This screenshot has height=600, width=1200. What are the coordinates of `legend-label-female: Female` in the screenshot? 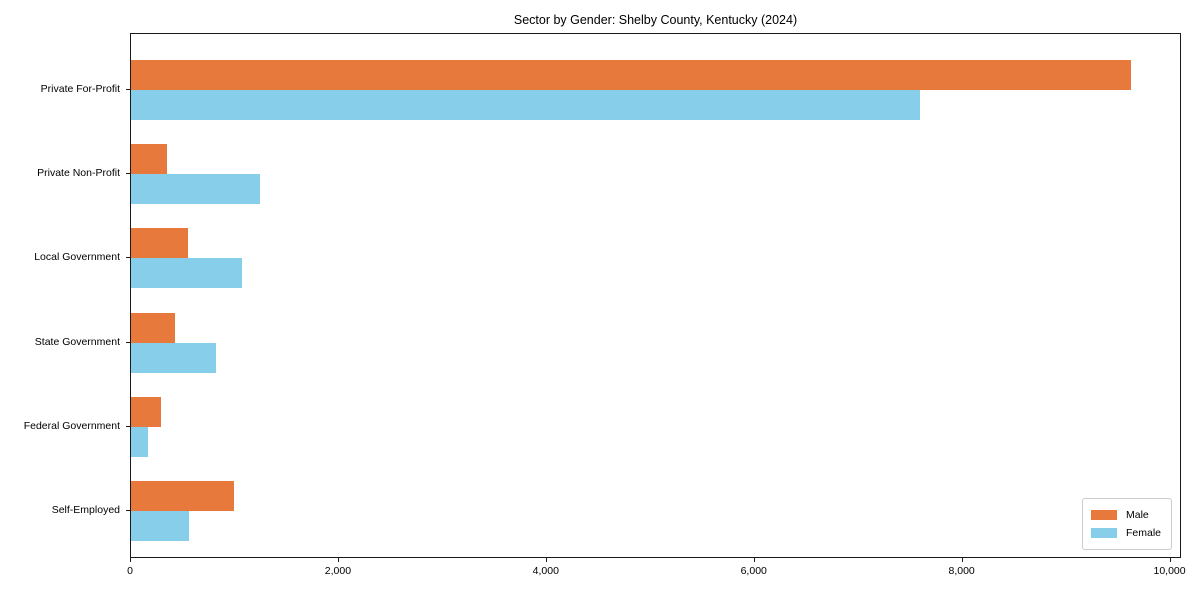 It's located at (1143, 533).